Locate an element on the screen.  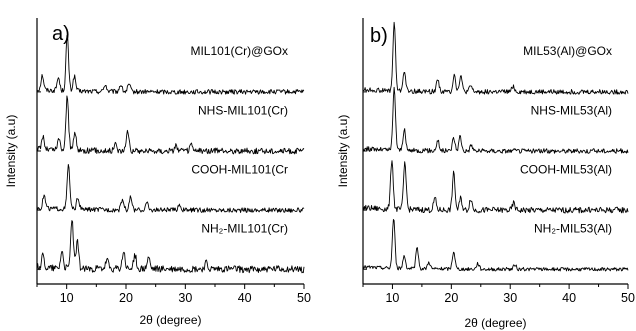
panel-label: b) is located at coordinates (379, 36).